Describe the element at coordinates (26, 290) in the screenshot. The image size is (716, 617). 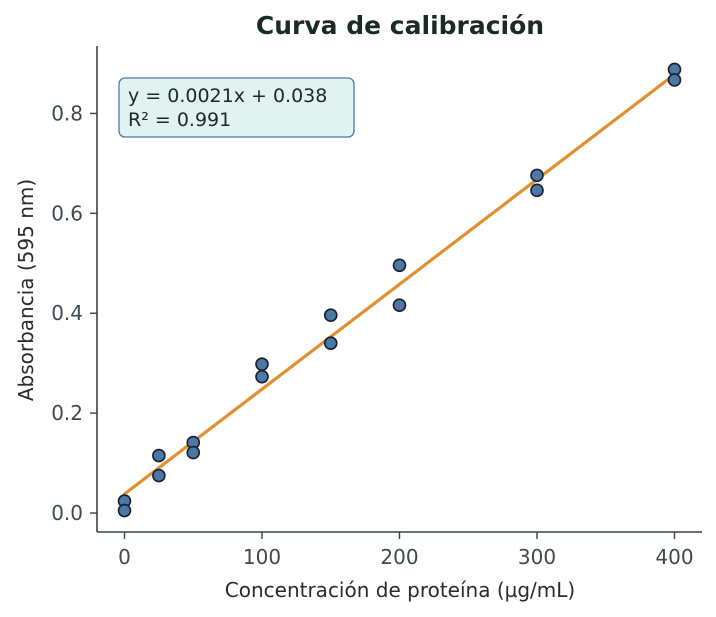
I see `y-axis-label: Absorbancia (595 nm)` at that location.